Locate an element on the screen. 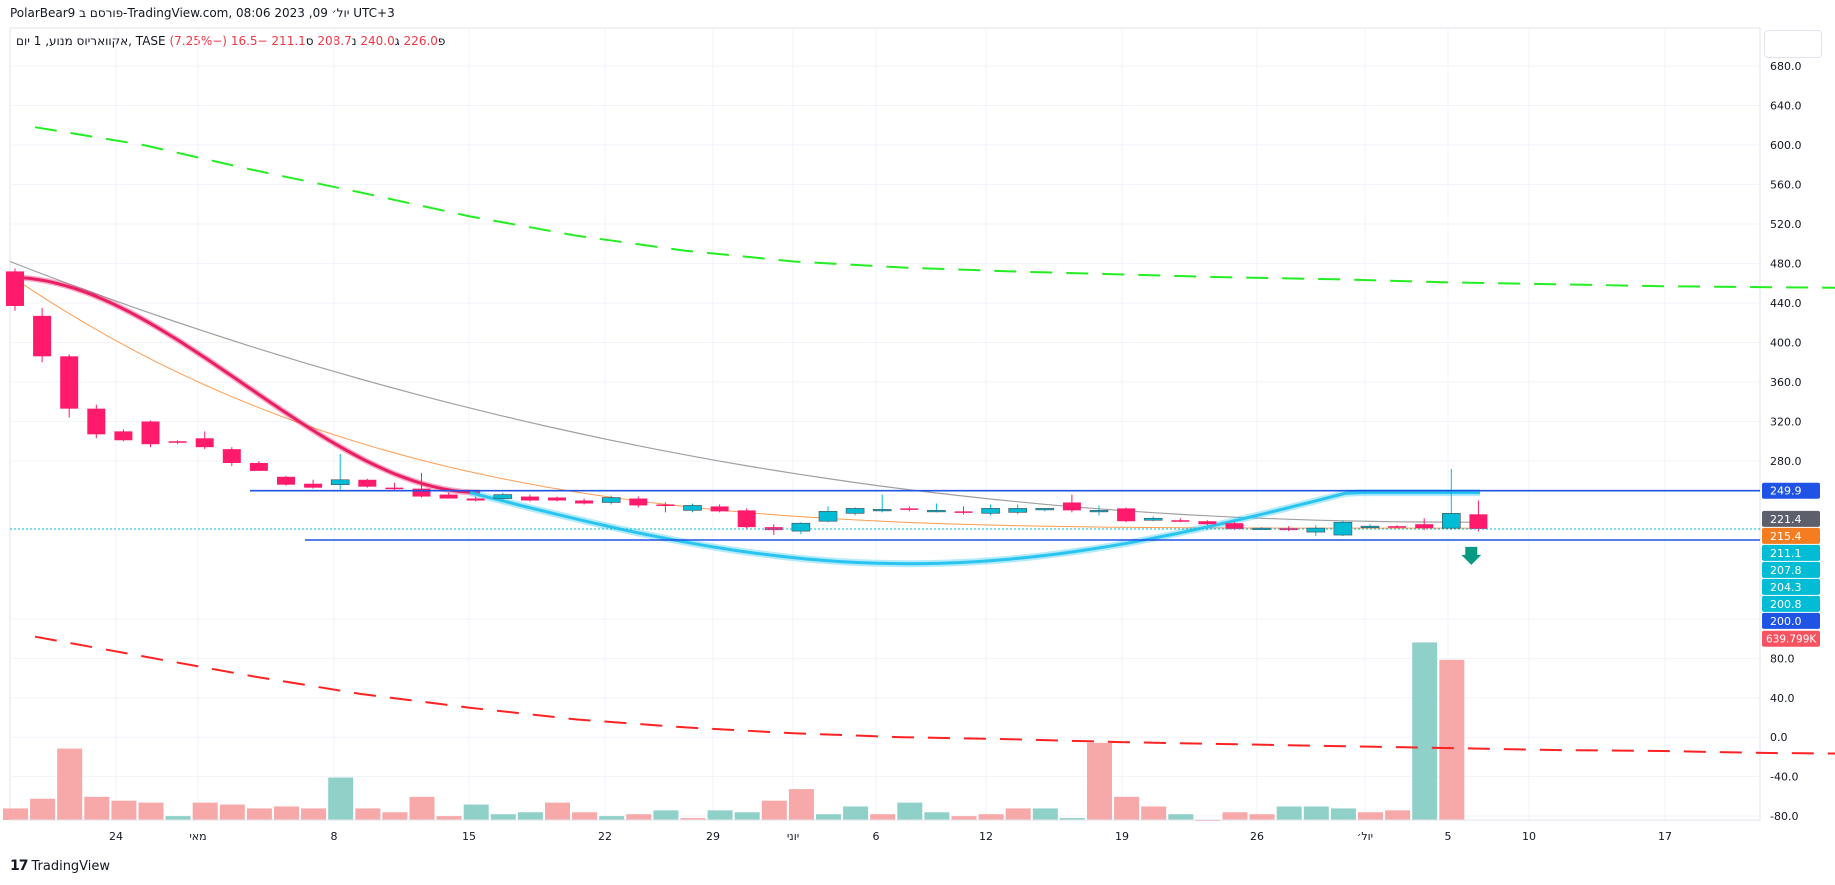  price-tick-label: 440.0 is located at coordinates (1786, 303).